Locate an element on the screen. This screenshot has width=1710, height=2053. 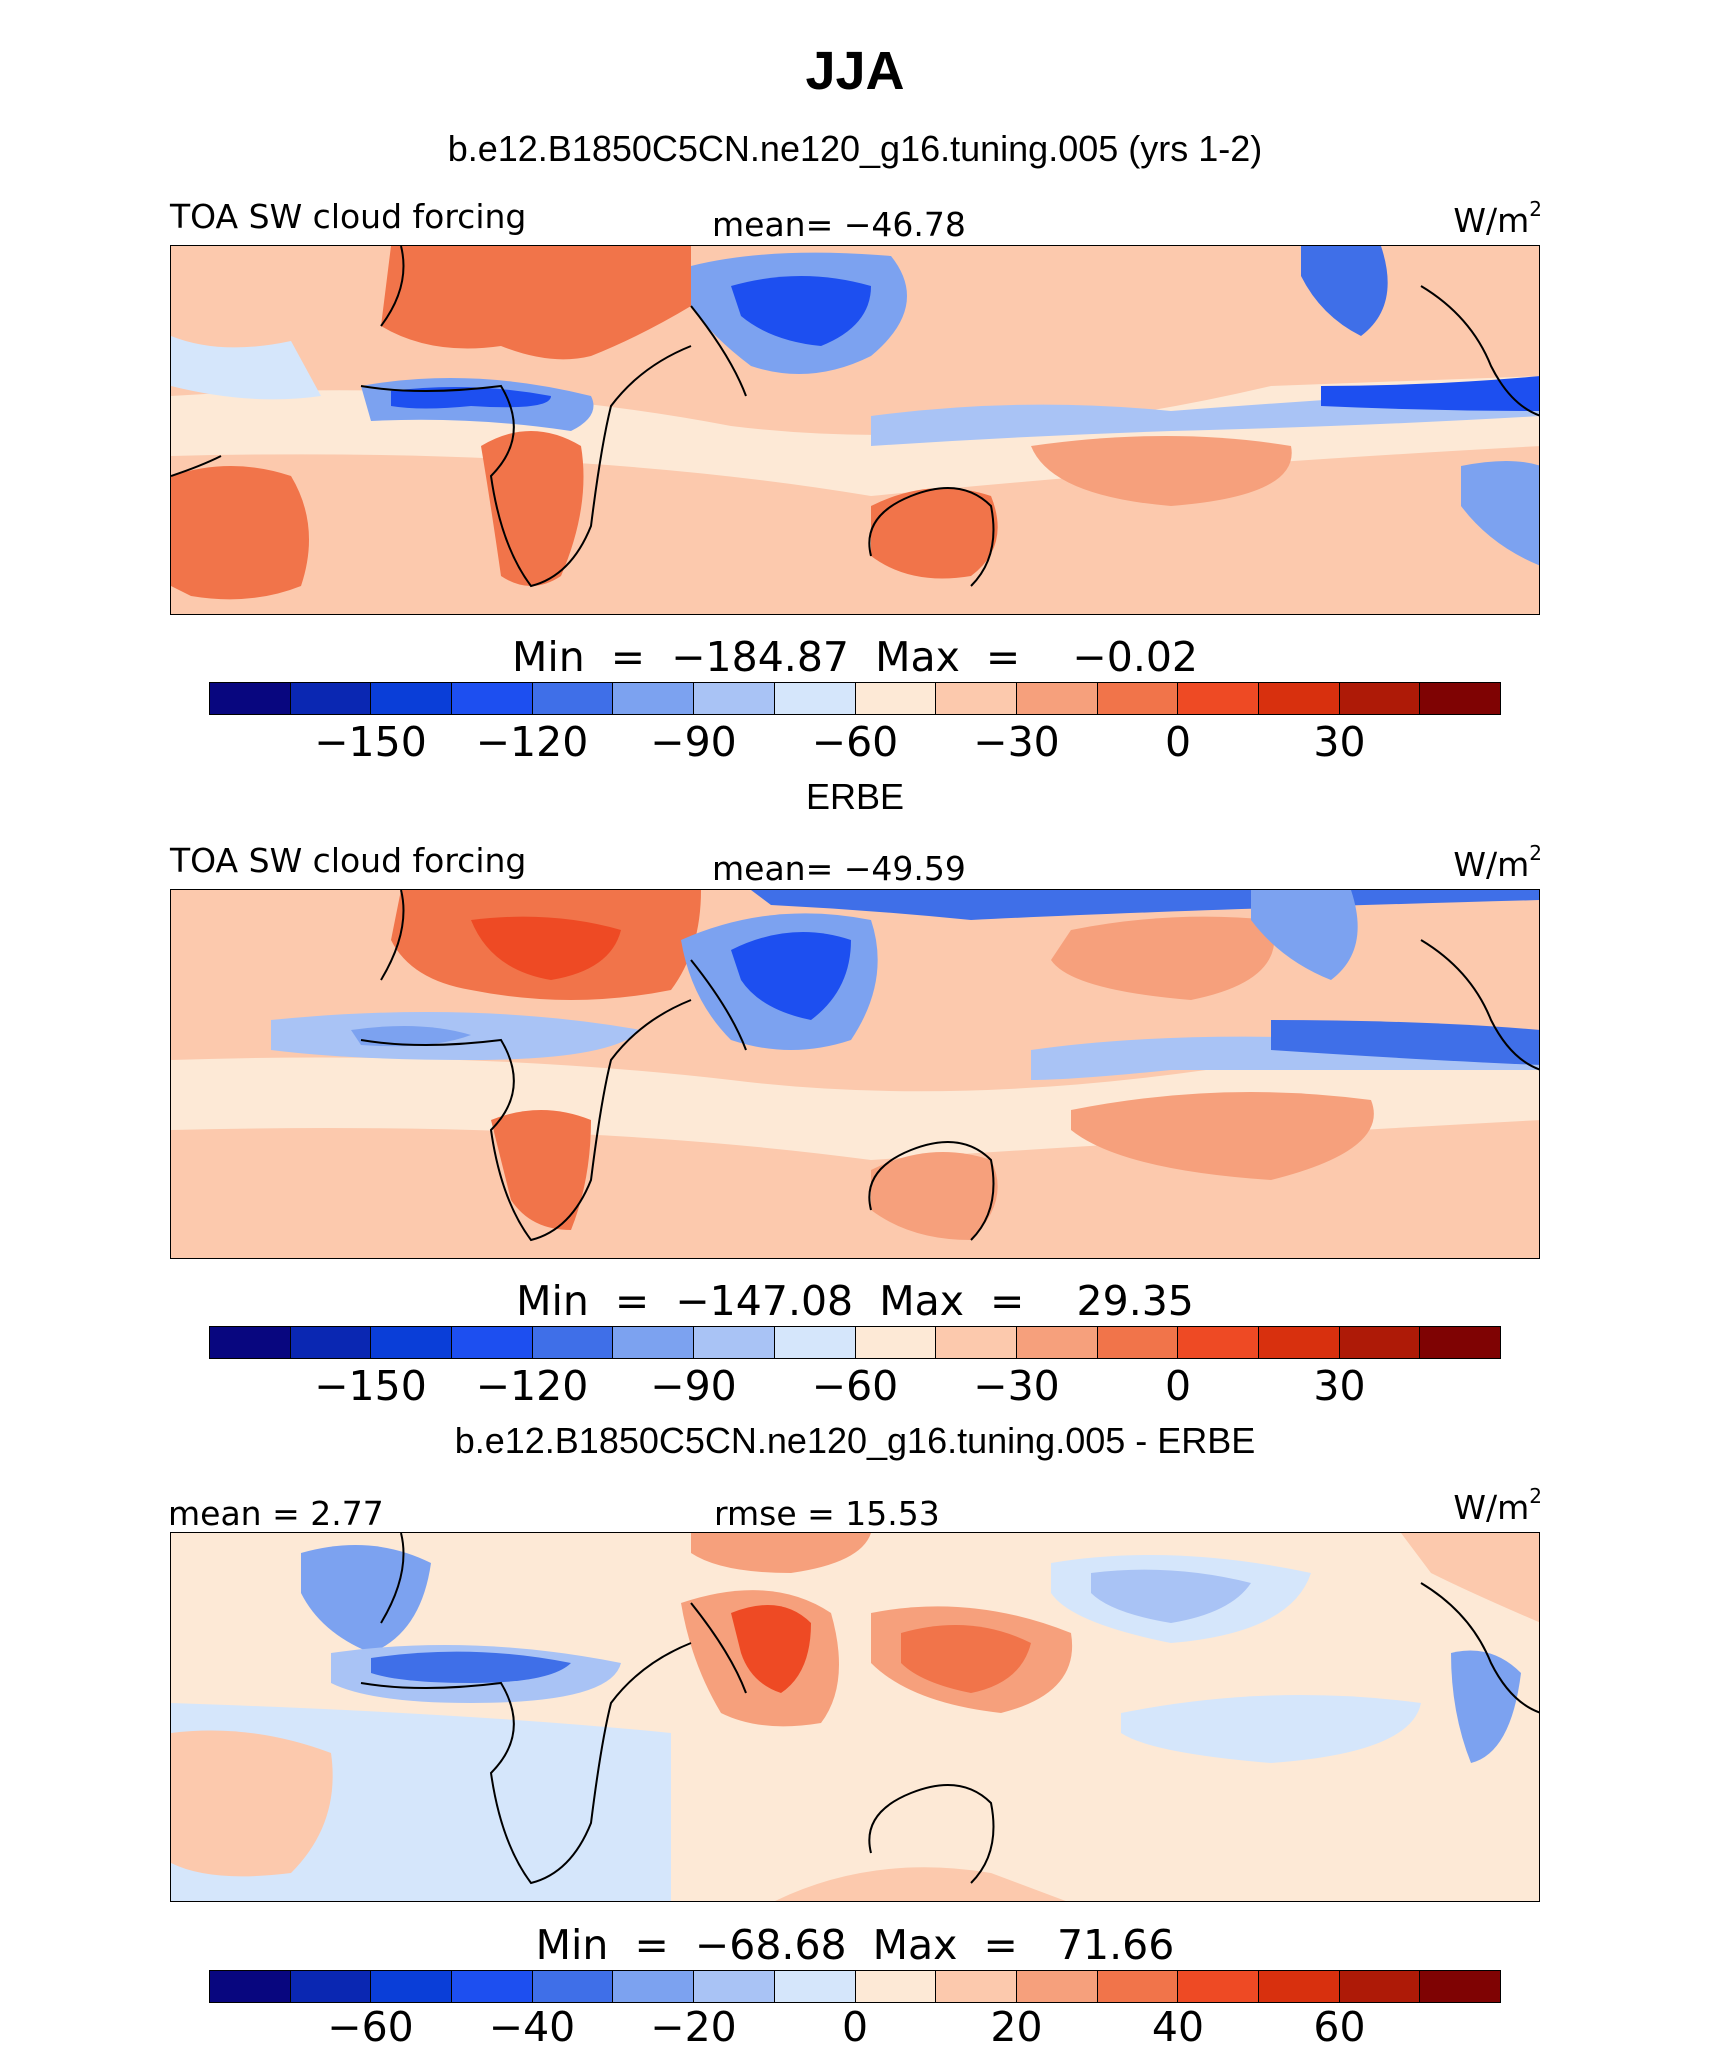
panel-1-mean-label: mean= −46.78 is located at coordinates (839, 224).